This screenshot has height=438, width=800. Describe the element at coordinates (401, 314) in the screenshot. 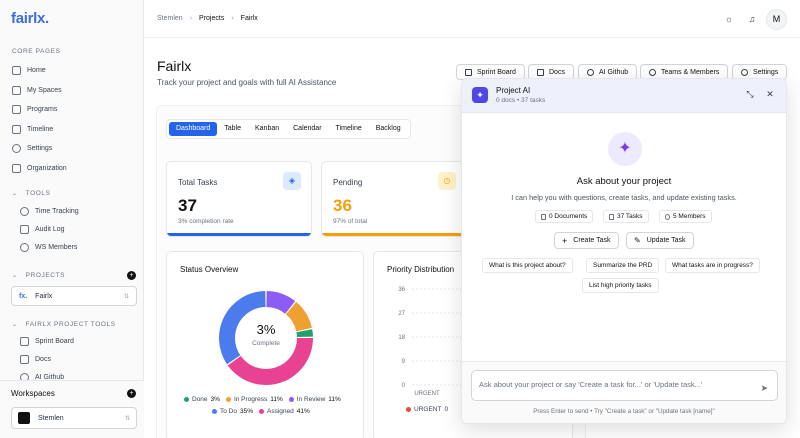

I see `y-tick-label: 27` at that location.